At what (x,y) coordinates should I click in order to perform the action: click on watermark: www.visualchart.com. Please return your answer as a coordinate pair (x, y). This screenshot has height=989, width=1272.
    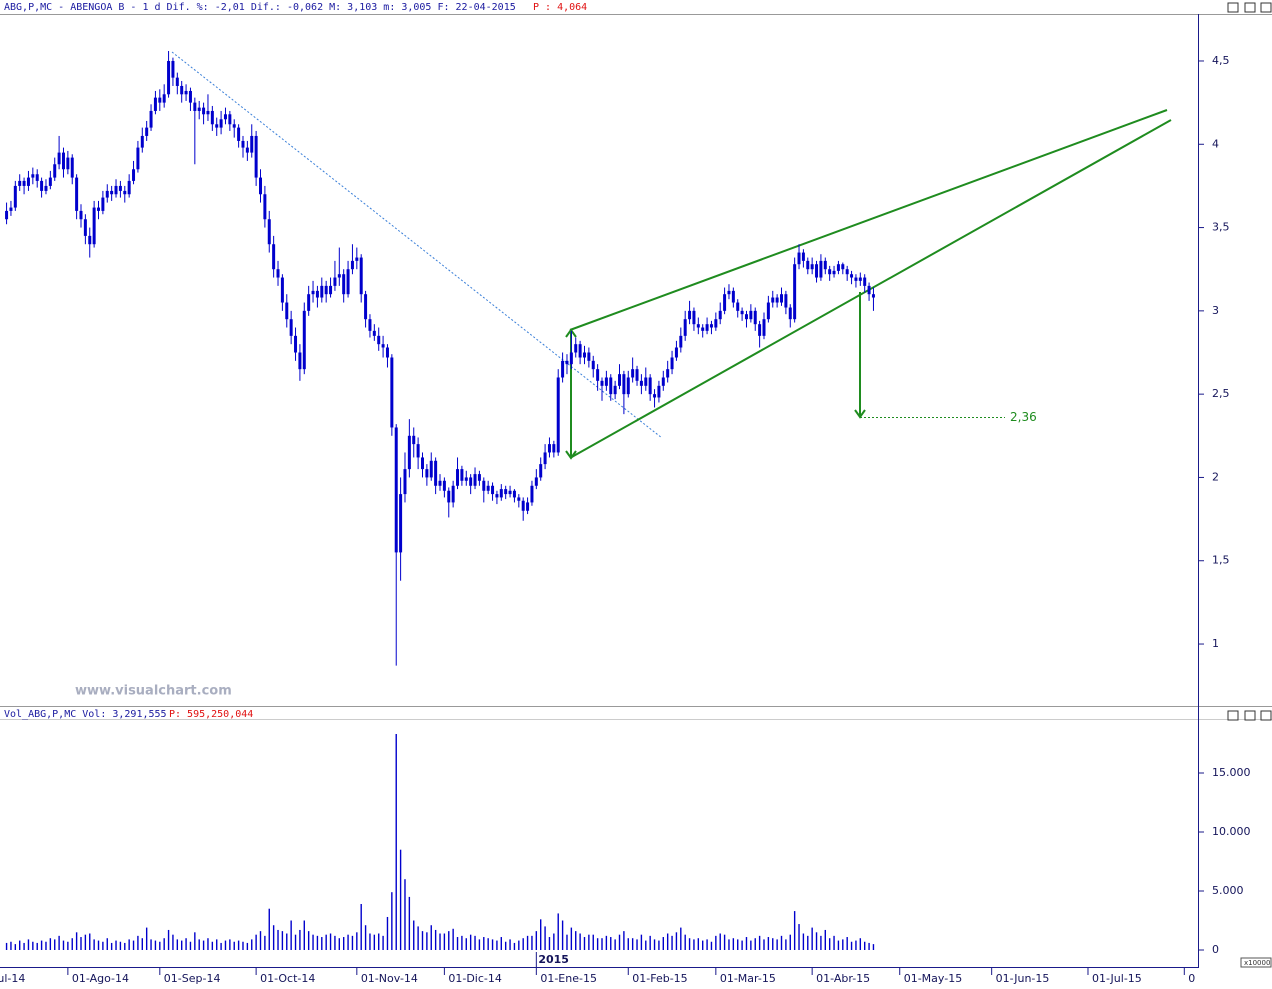
    Looking at the image, I should click on (153, 691).